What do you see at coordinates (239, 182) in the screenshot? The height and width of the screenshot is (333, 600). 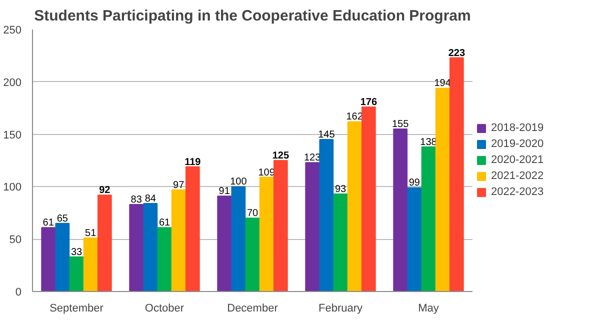 I see `data-label: 100` at bounding box center [239, 182].